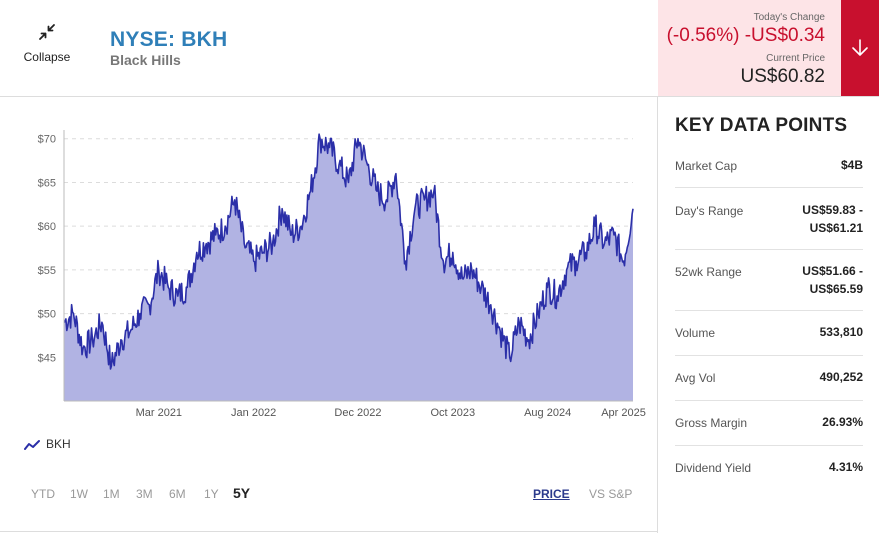 This screenshot has height=533, width=879. Describe the element at coordinates (47, 315) in the screenshot. I see `y-tick-label: $50` at that location.